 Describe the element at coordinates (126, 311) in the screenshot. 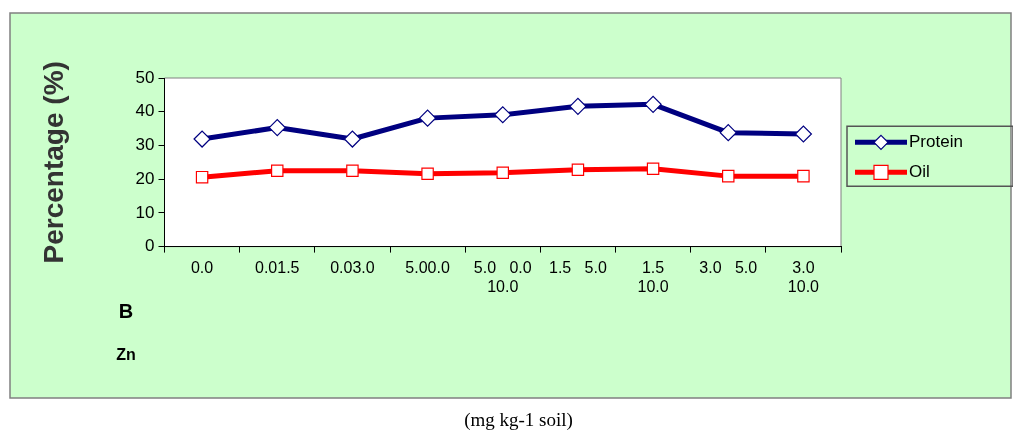

I see `text: B` at that location.